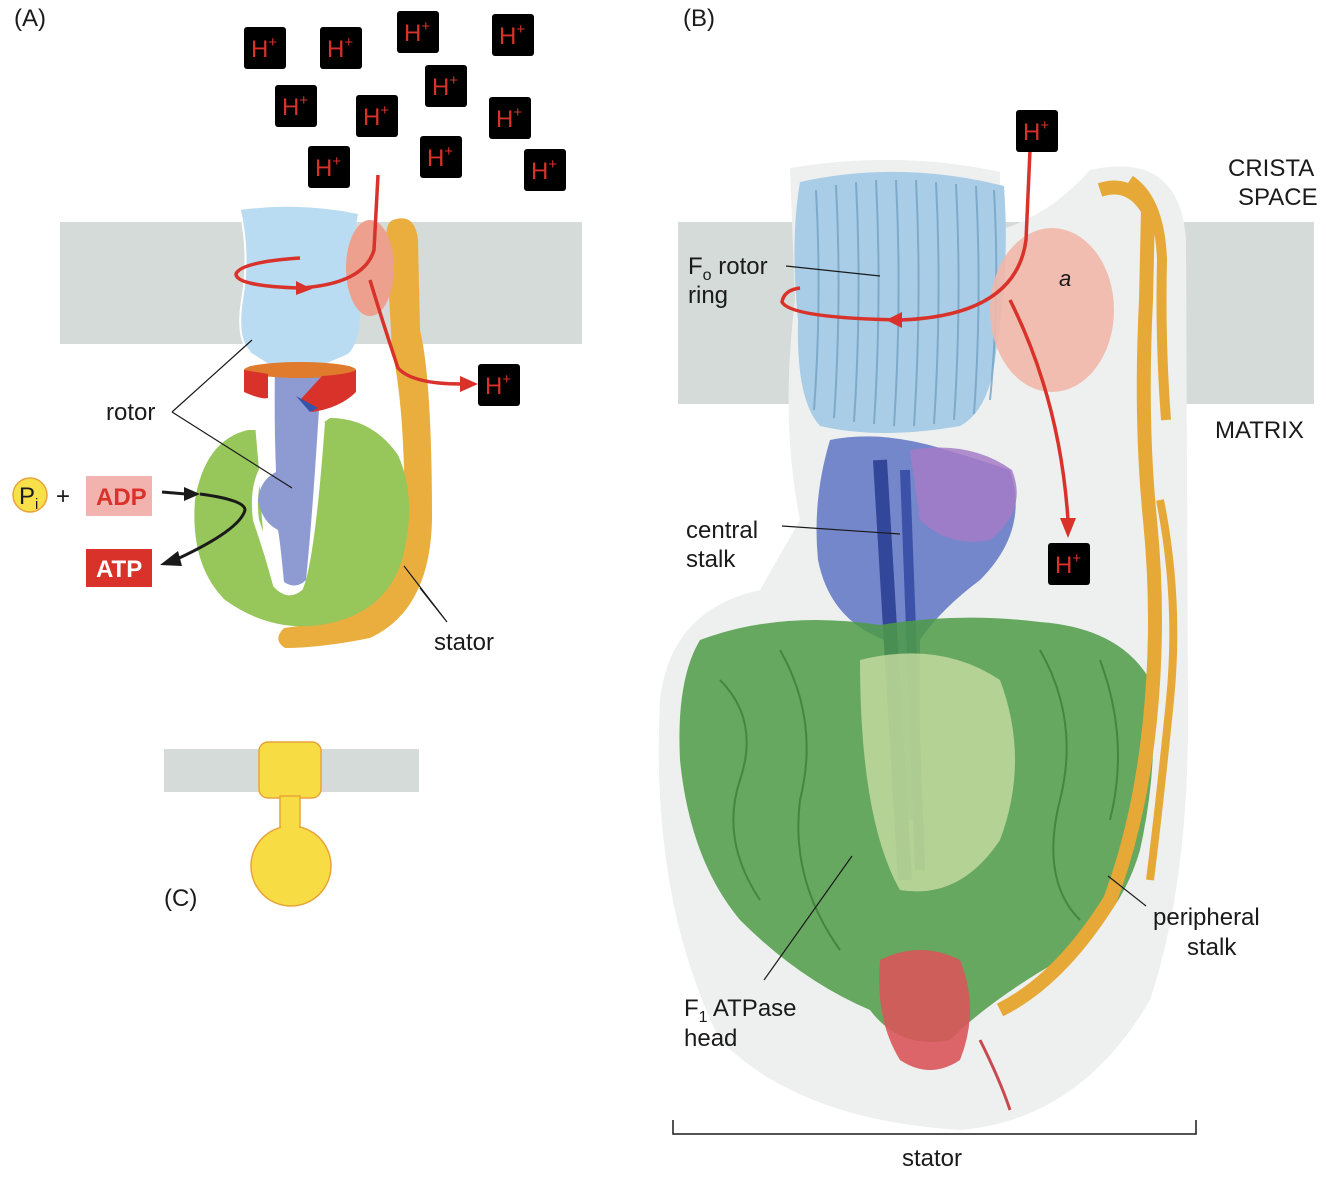  What do you see at coordinates (1259, 430) in the screenshot?
I see `matrix-label: MATRIX` at bounding box center [1259, 430].